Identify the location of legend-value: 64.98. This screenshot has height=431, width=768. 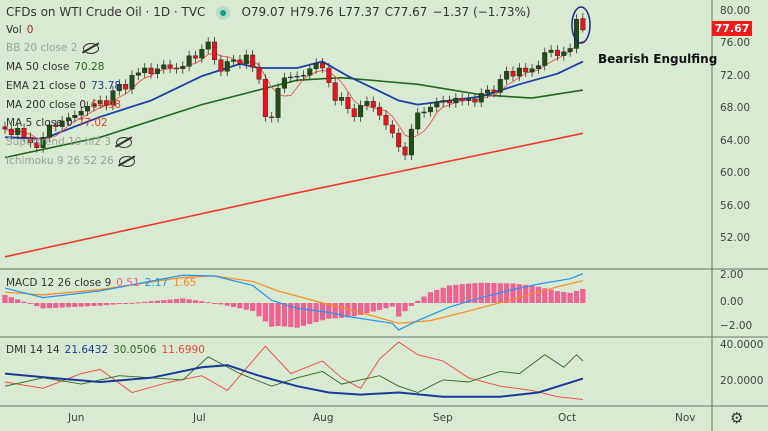
(106, 105).